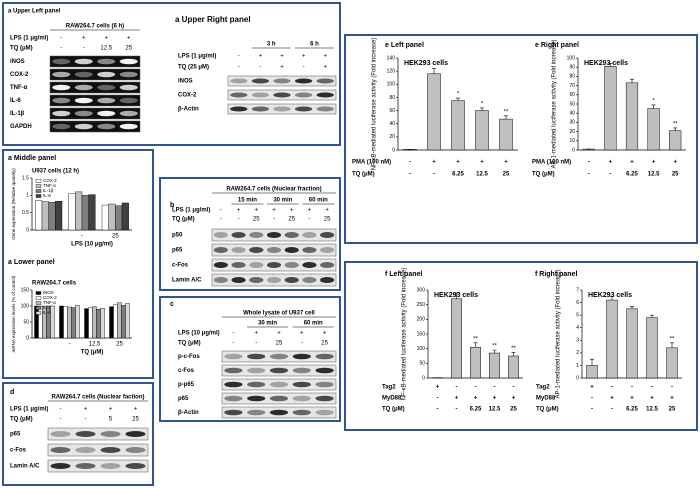  Describe the element at coordinates (92, 245) in the screenshot. I see `x-axis-label: LPS (10 μg/ml)` at that location.